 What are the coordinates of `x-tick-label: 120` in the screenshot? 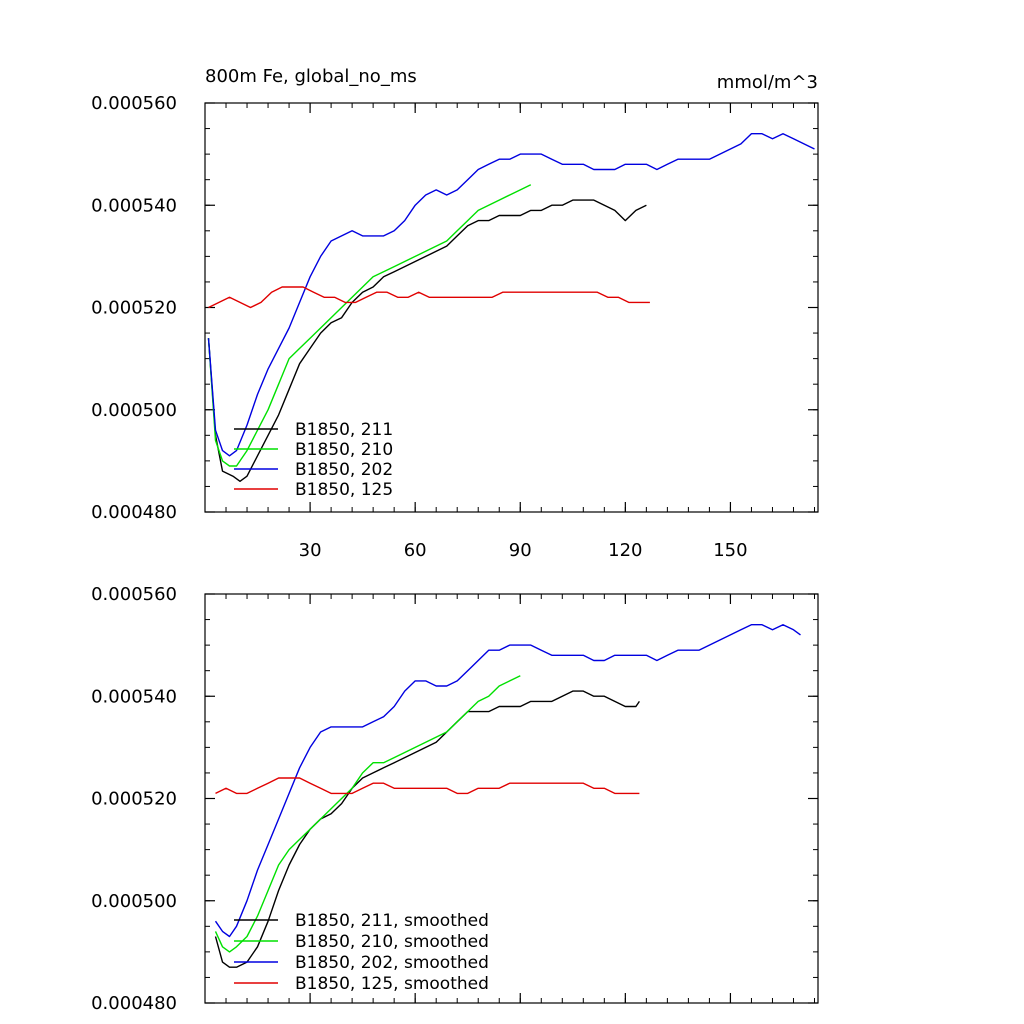 It's located at (625, 550).